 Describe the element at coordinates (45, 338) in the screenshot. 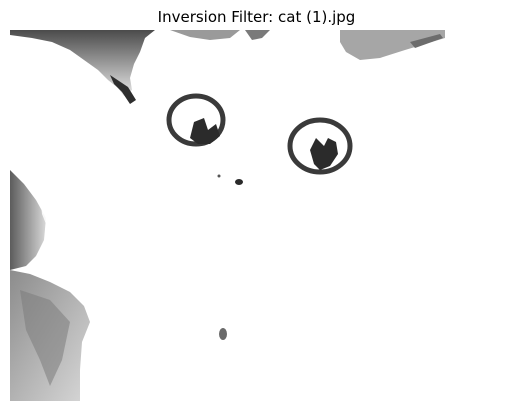

I see `grass-texture` at that location.